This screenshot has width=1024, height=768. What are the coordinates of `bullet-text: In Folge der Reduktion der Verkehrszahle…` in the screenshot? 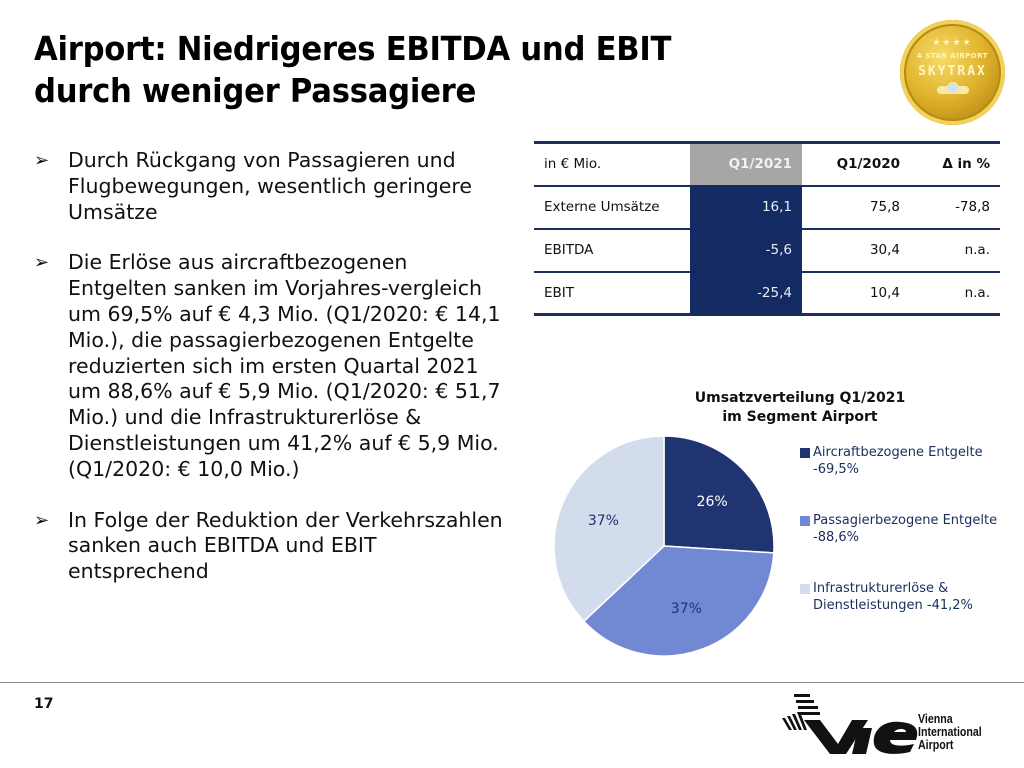 It's located at (285, 545).